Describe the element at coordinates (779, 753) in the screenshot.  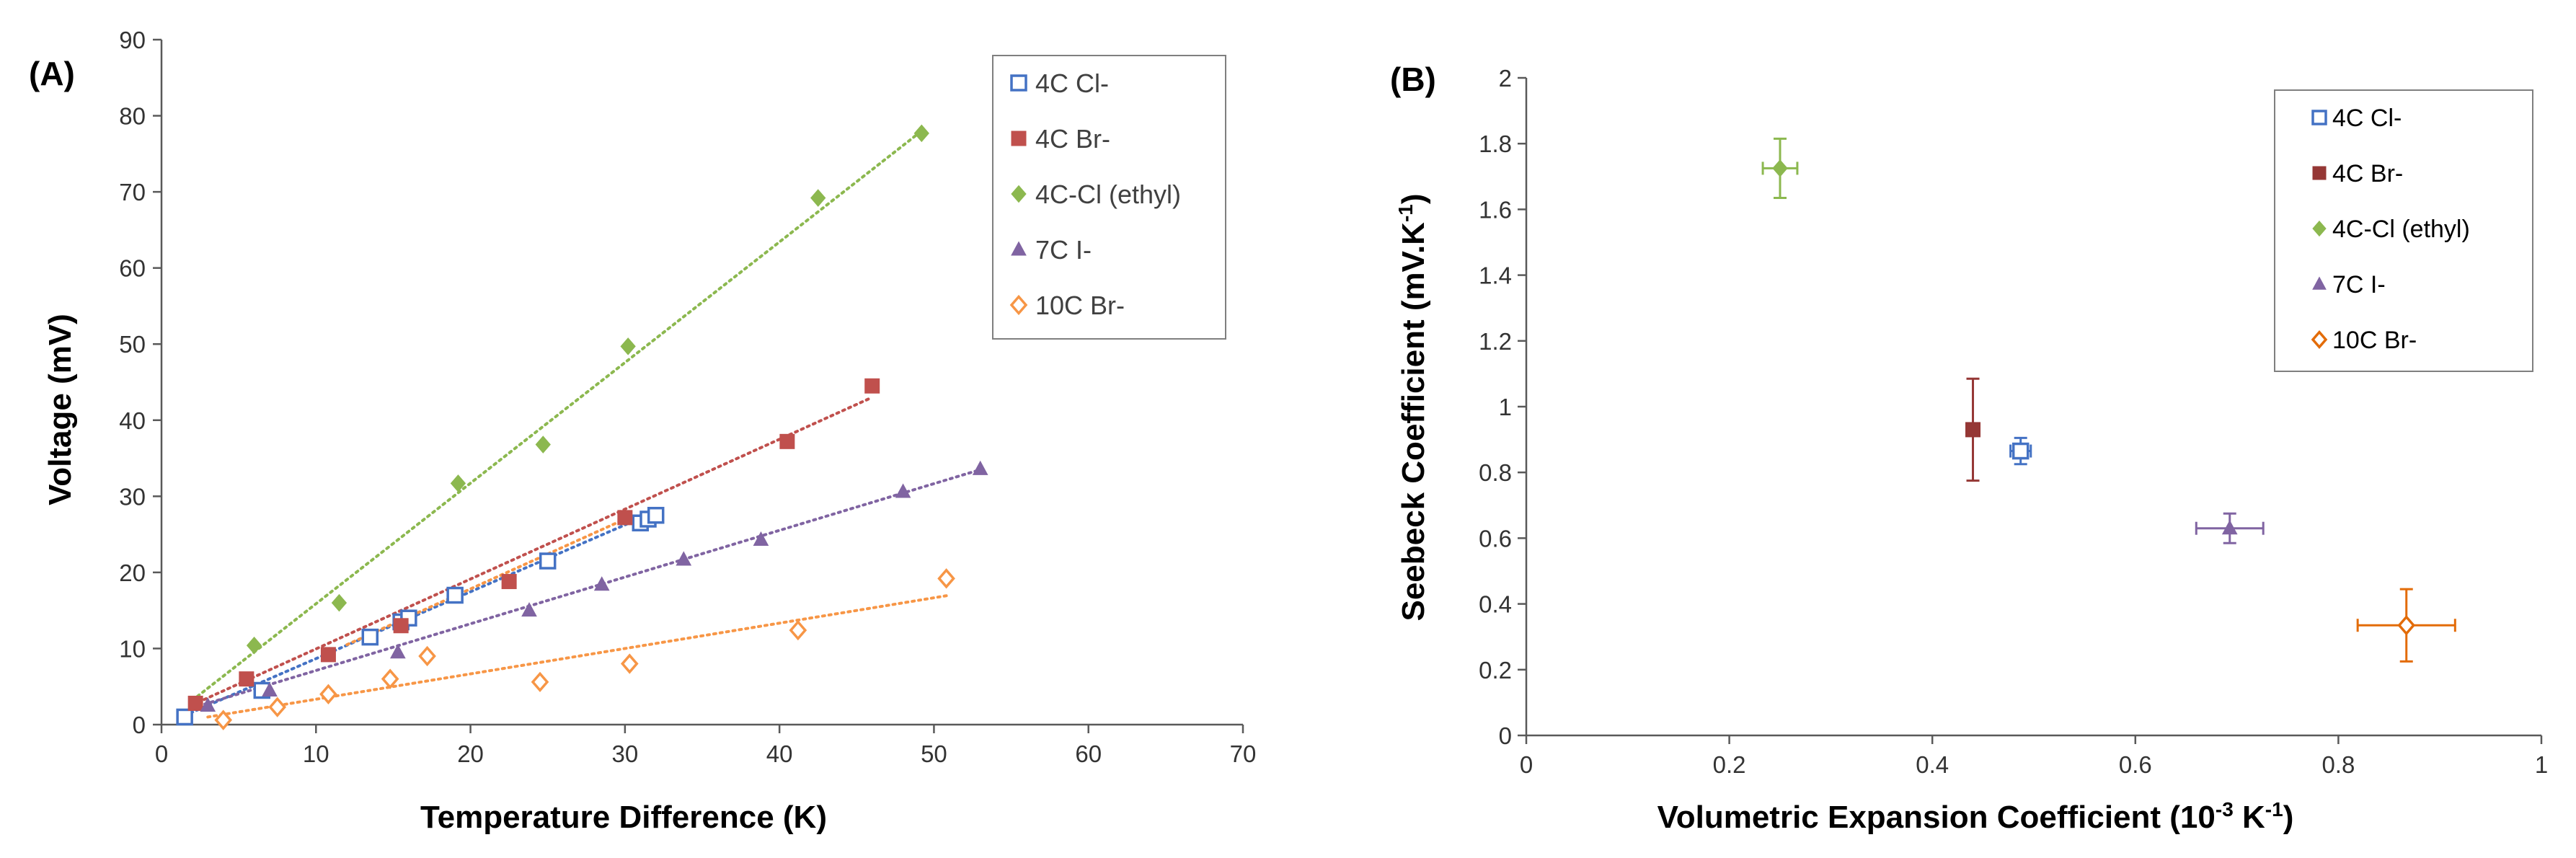
I see `x-tick-label-a: 40` at that location.